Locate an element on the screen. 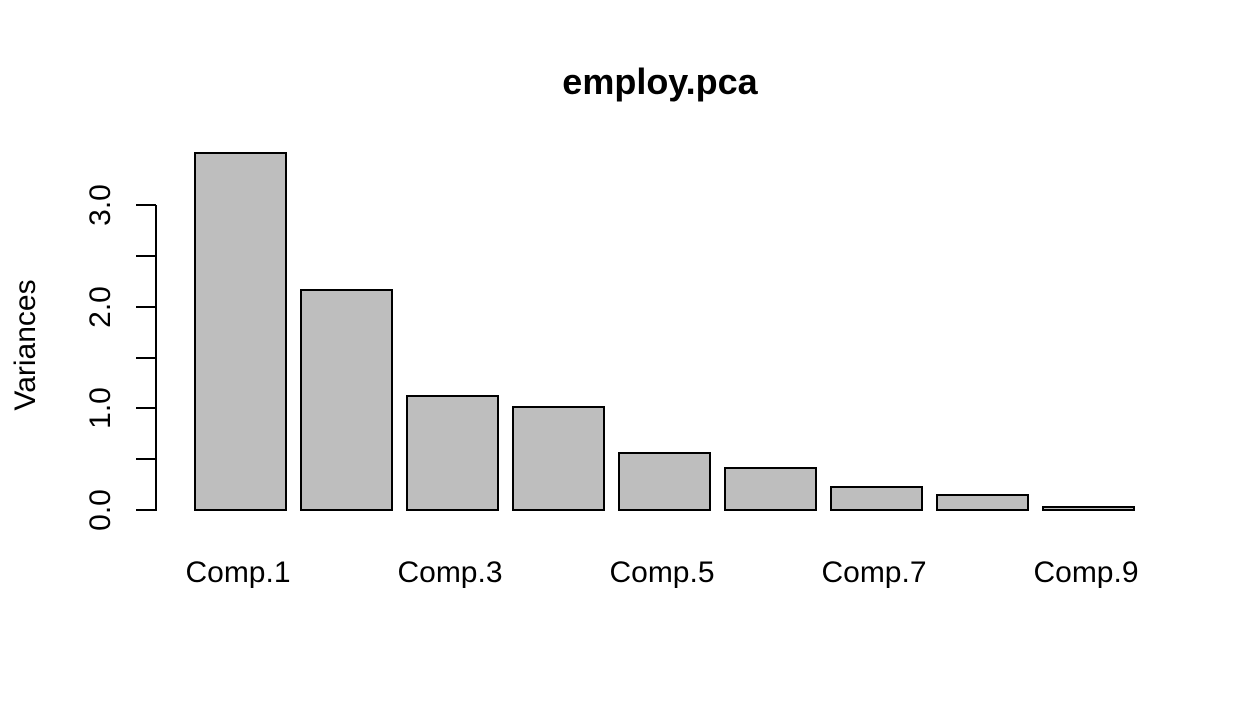 The image size is (1248, 710). x-axis-label-comp-1: Comp.1 is located at coordinates (238, 572).